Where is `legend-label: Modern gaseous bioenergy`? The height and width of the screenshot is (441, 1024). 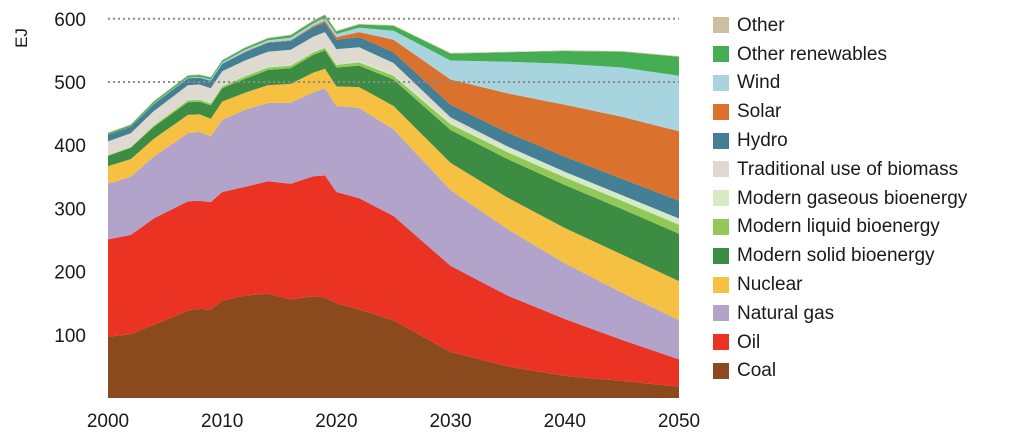 legend-label: Modern gaseous bioenergy is located at coordinates (852, 198).